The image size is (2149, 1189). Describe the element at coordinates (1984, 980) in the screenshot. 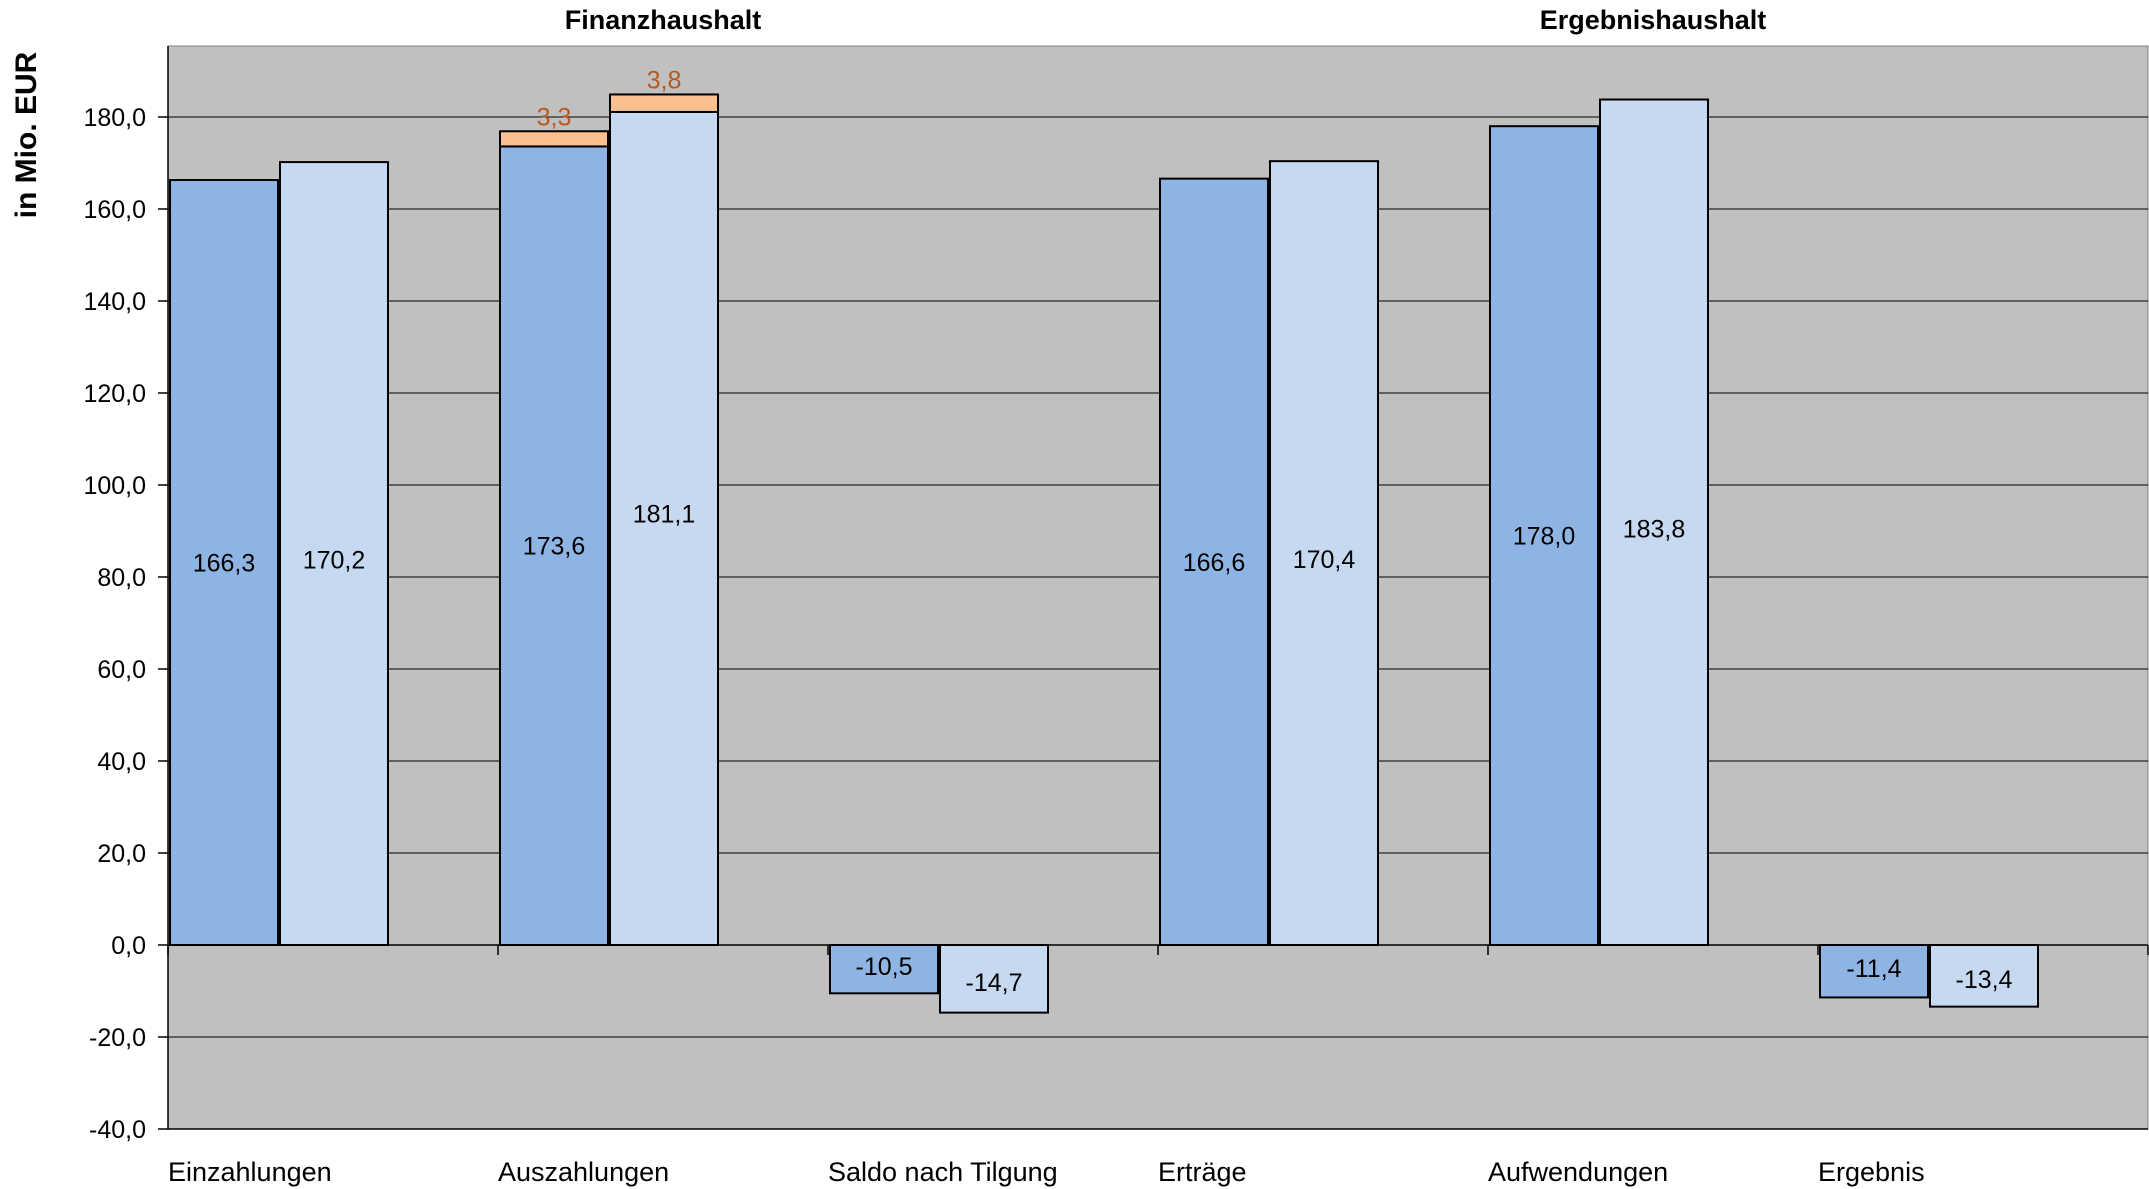

I see `data-label: -13,4` at that location.